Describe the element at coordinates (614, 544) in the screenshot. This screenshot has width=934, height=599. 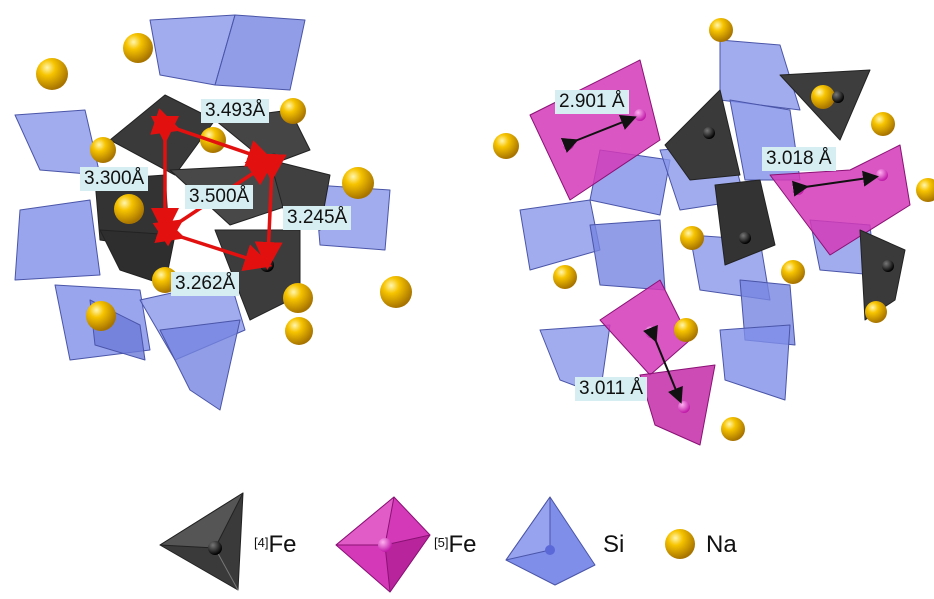
I see `legend-si-label: Si` at that location.